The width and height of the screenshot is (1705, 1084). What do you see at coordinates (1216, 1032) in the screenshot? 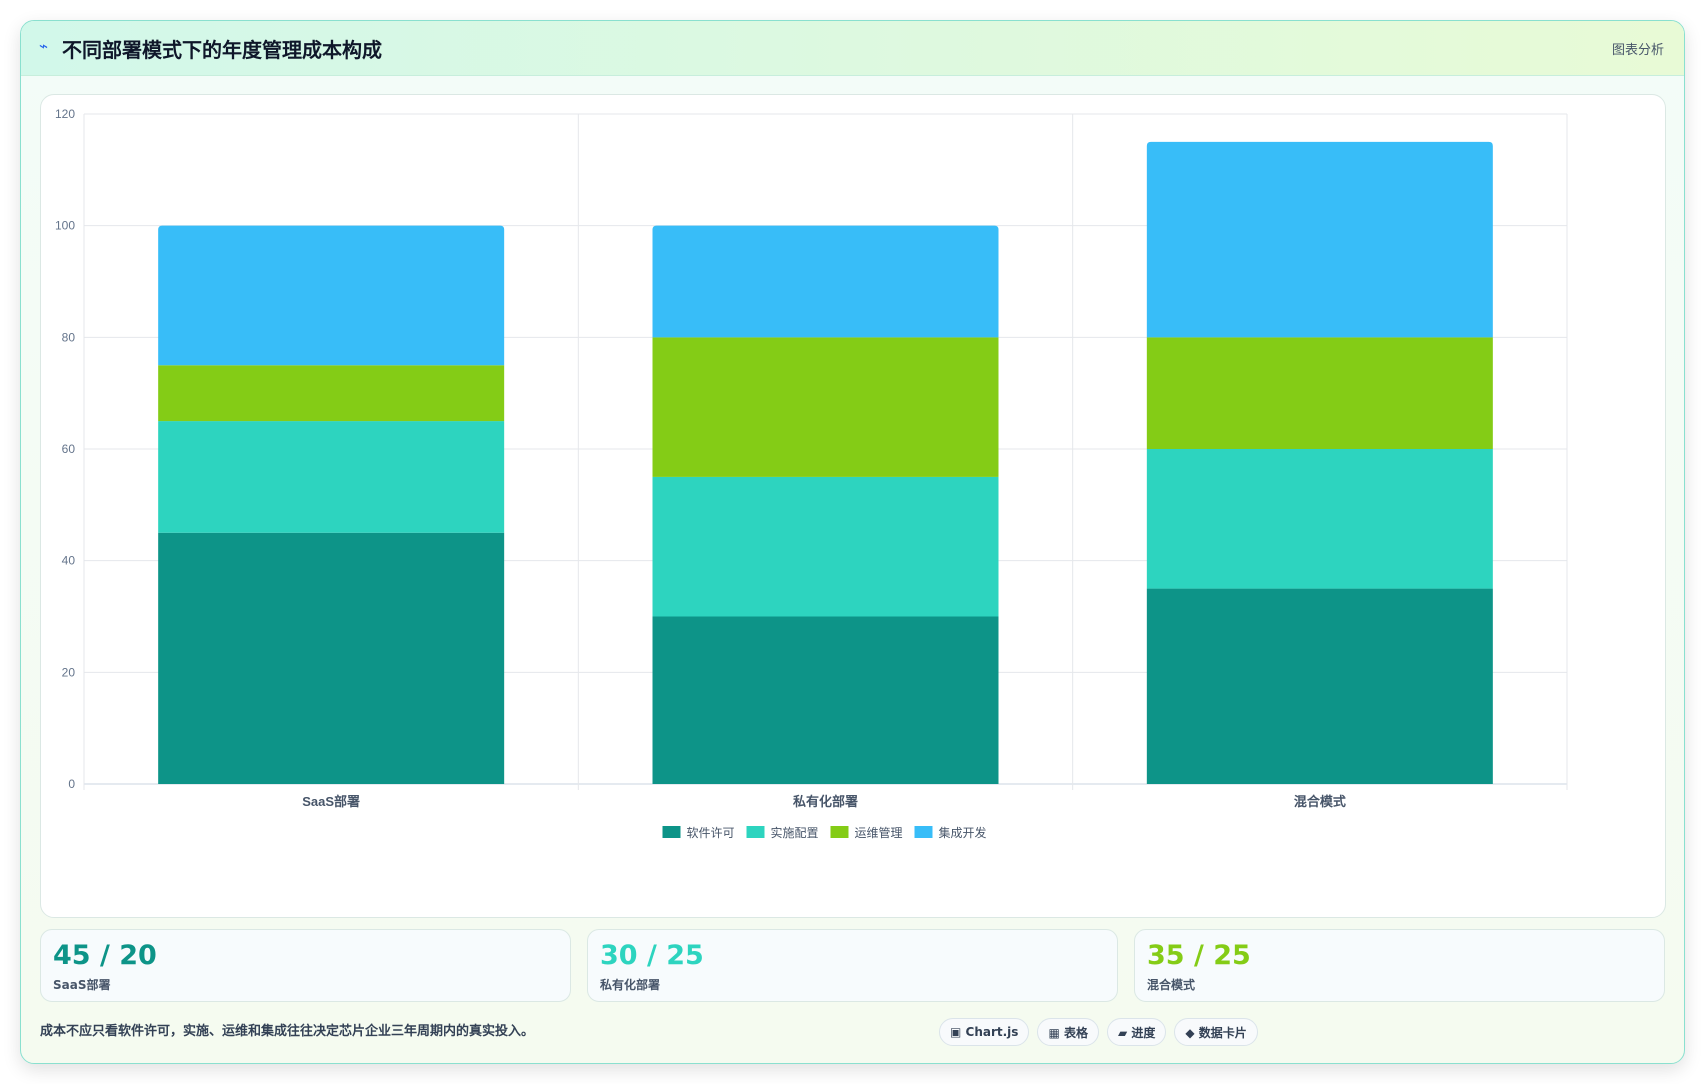
I see `data-card-badge: ◆ 数据卡片` at bounding box center [1216, 1032].